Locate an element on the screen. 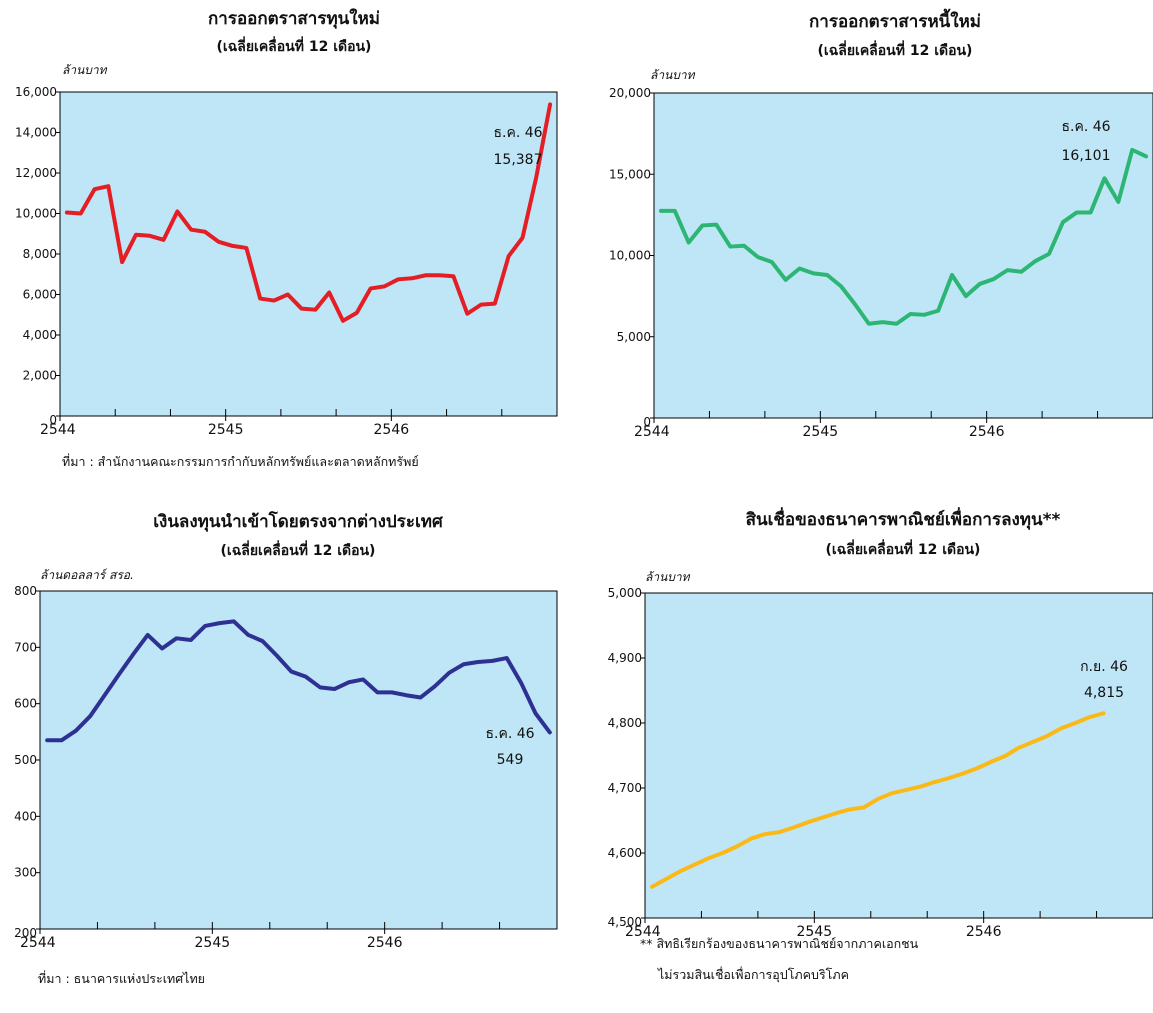  y-tick-label: 2,000 is located at coordinates (40, 376).